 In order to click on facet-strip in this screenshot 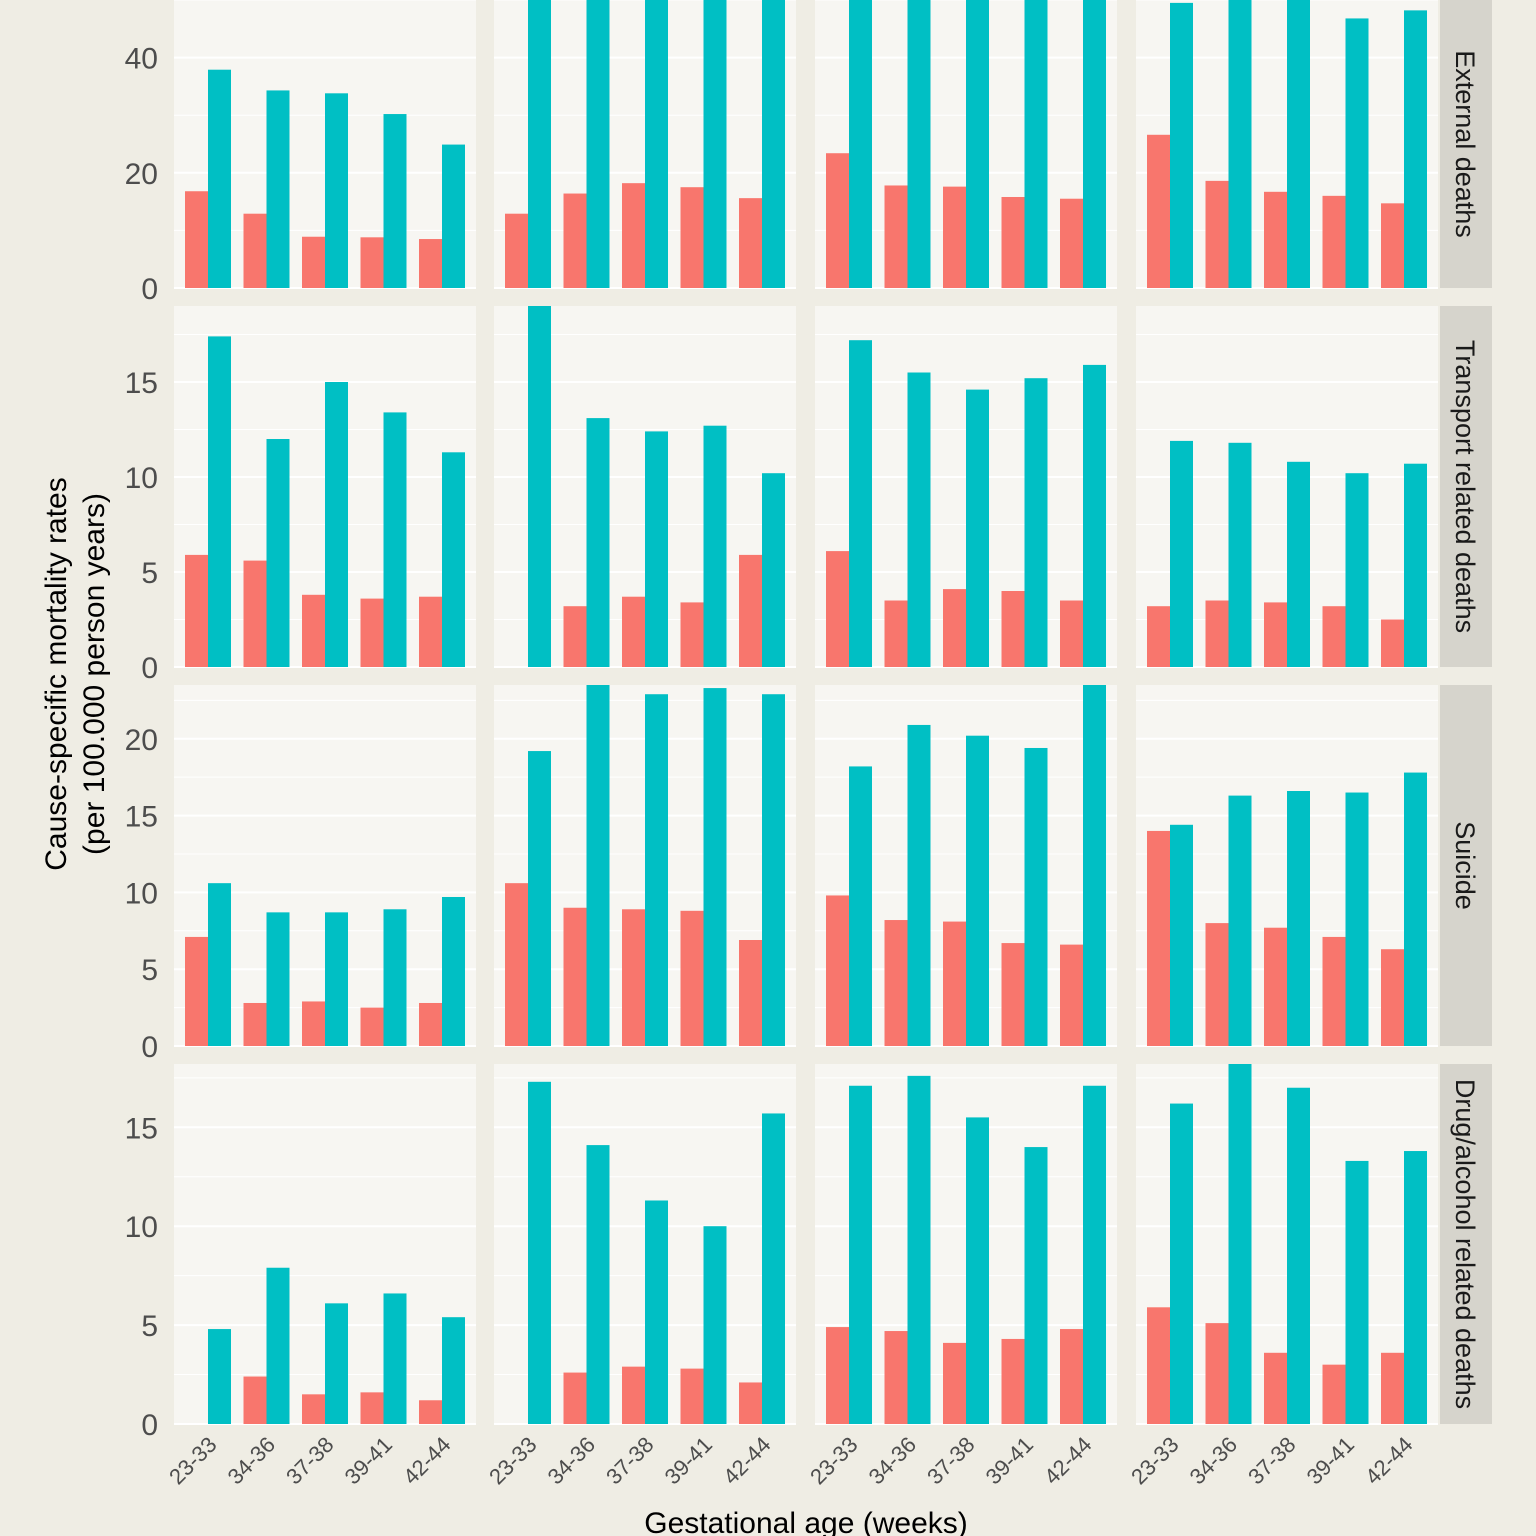, I will do `click(1466, 1244)`.